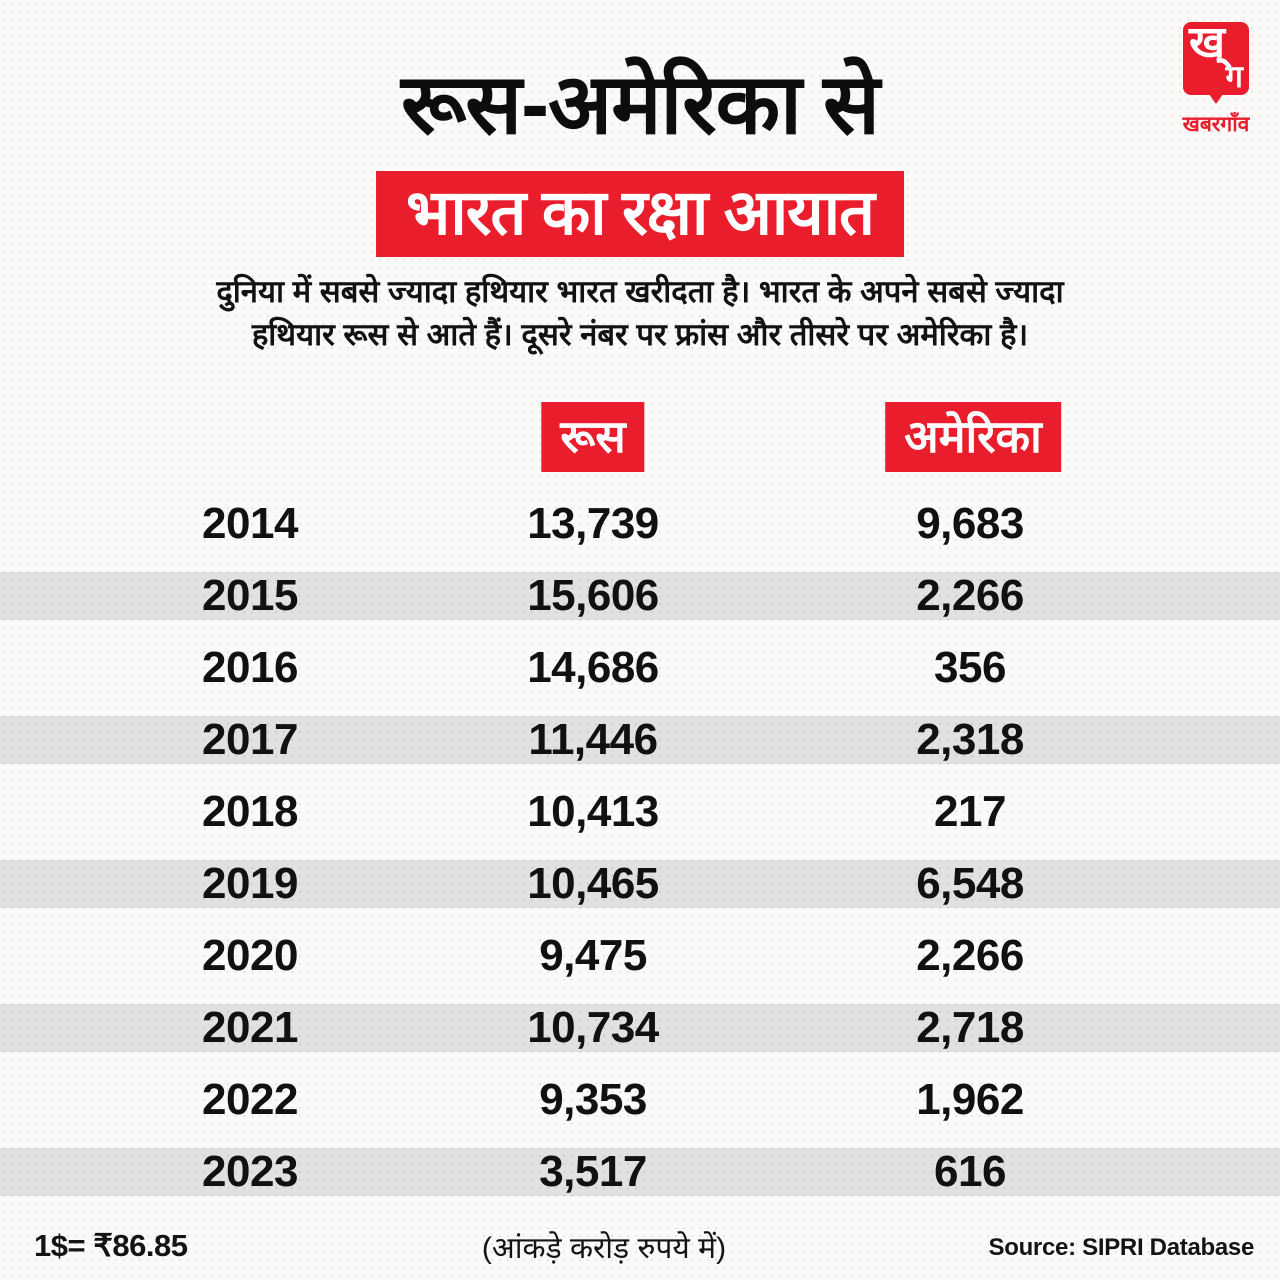  I want to click on khabargaon-logo: ख् ग खबरगाँव, so click(1216, 78).